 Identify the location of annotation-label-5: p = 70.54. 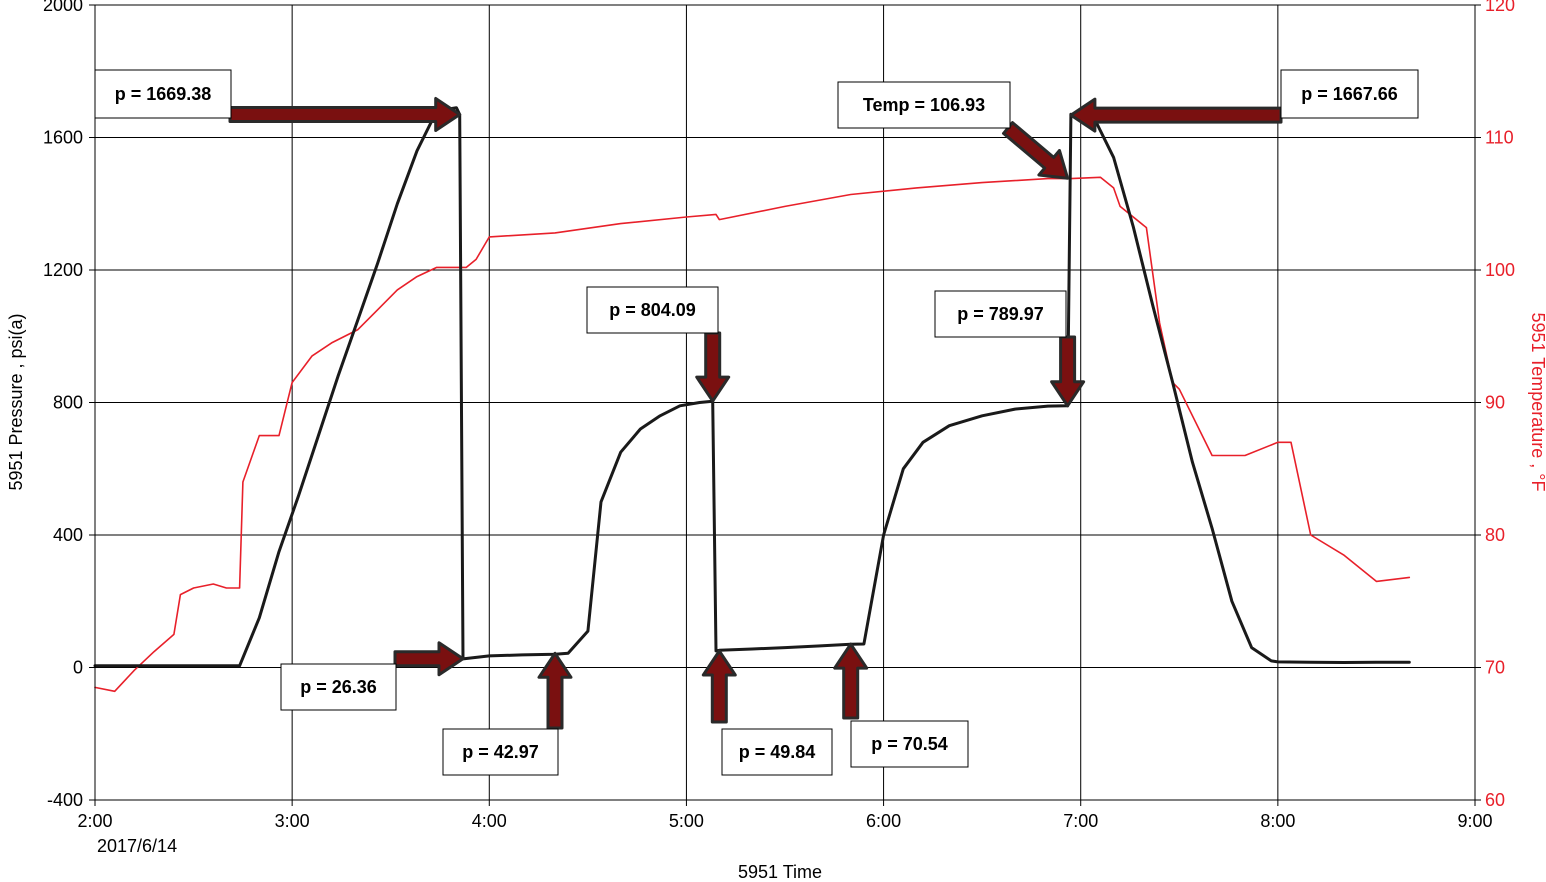
(909, 744).